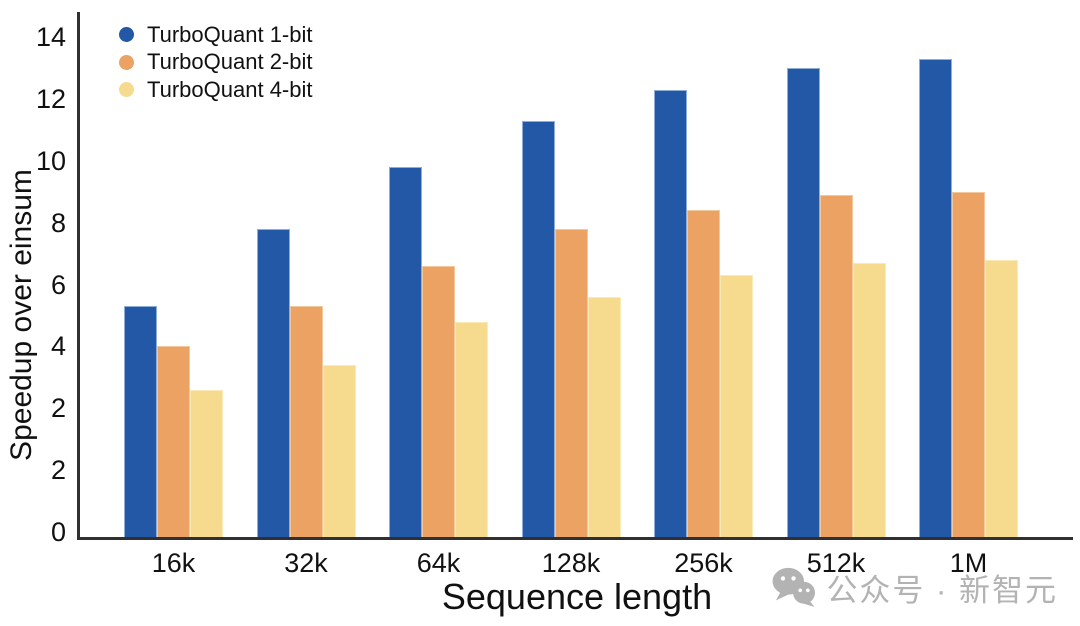  Describe the element at coordinates (78, 275) in the screenshot. I see `y-axis-line` at that location.